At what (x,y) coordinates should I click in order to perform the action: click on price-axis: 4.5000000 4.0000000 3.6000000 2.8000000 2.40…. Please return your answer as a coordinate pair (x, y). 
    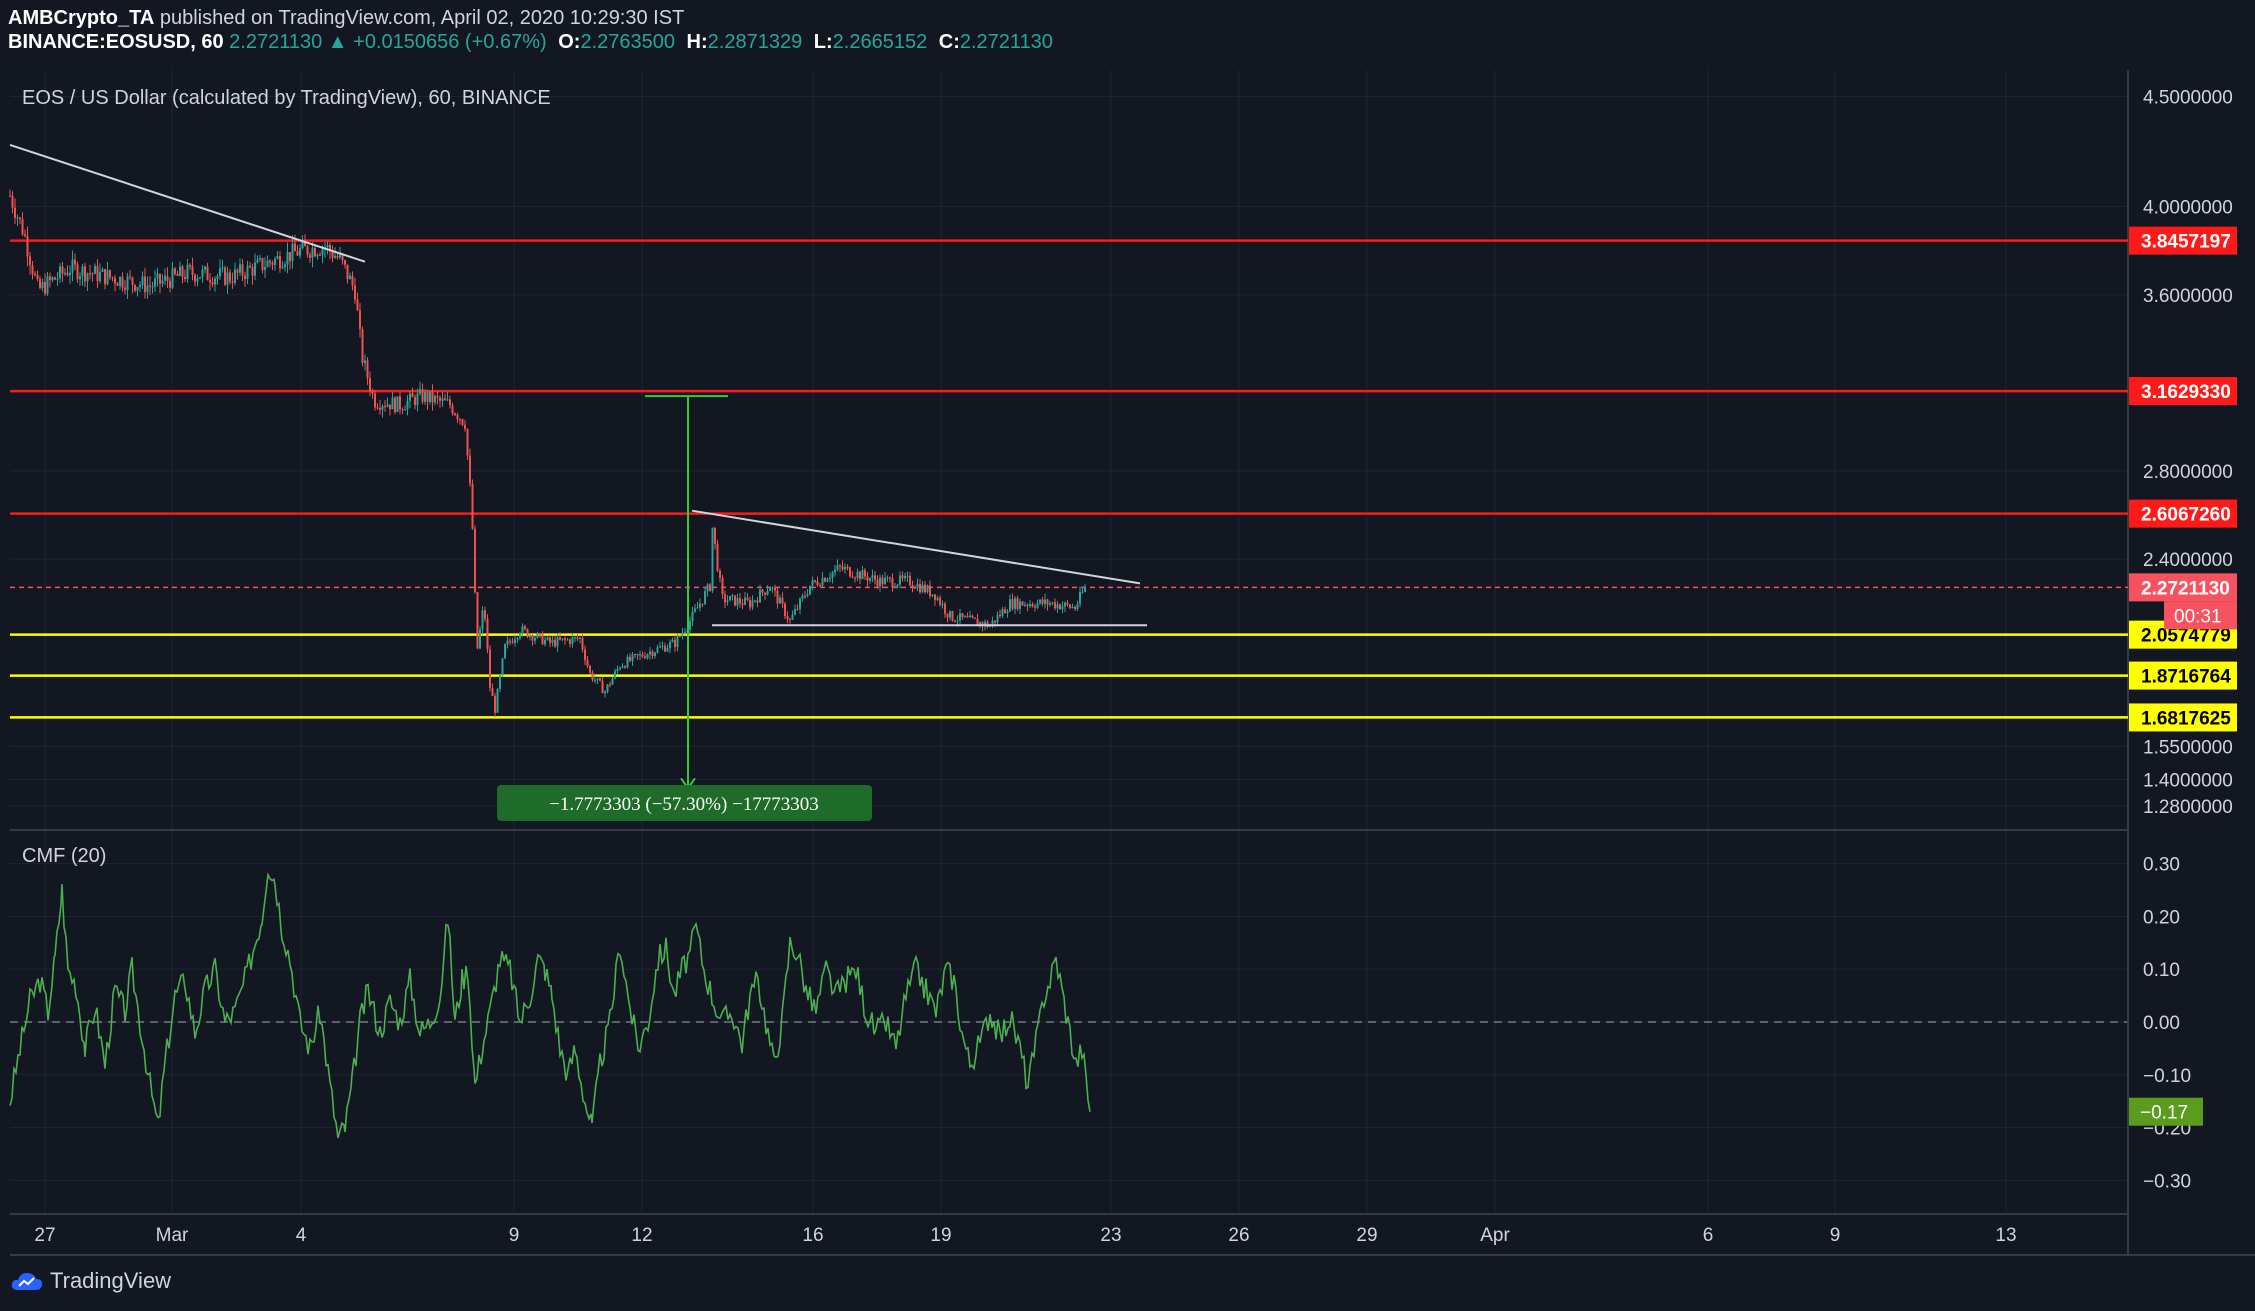
    Looking at the image, I should click on (2183, 639).